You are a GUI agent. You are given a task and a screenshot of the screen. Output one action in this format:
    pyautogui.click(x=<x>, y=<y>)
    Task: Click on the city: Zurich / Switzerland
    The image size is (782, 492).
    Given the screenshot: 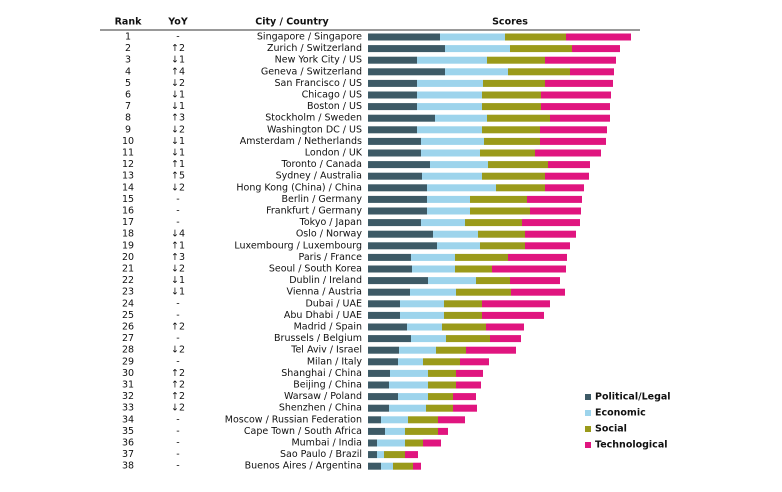 What is the action you would take?
    pyautogui.click(x=314, y=48)
    